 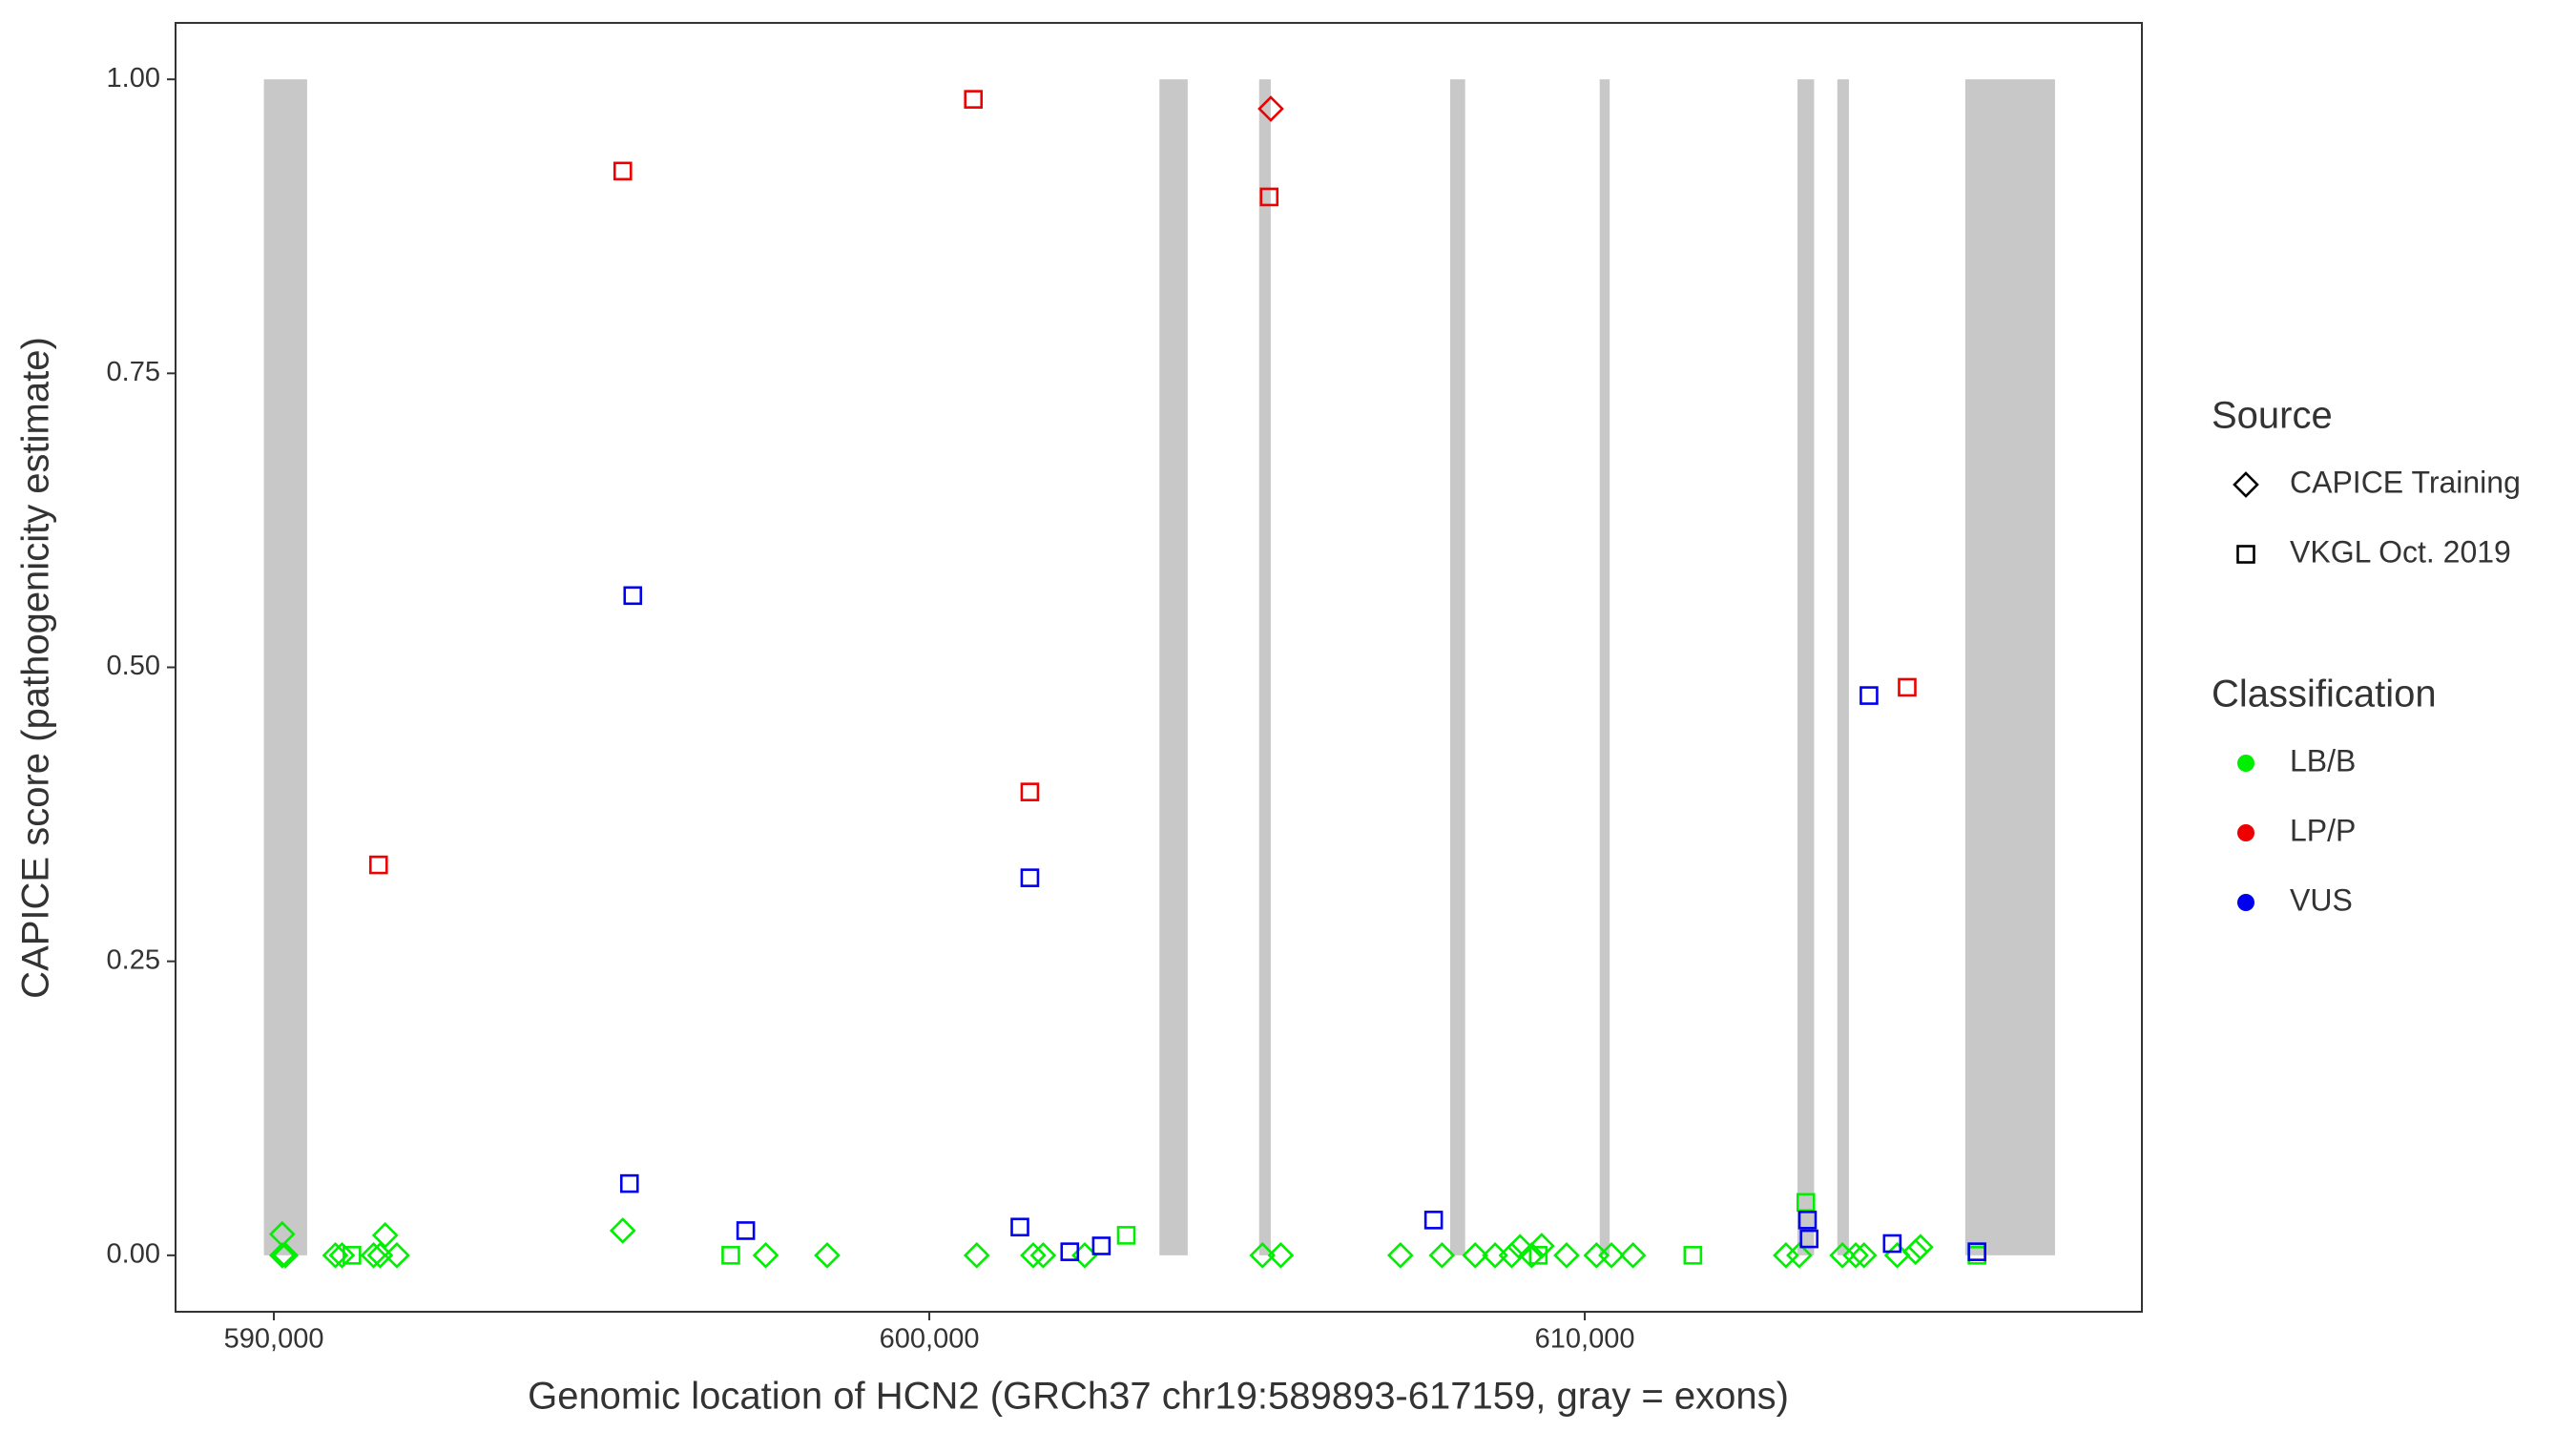 I want to click on y-axis-title: CAPICE score (pathogenicity estimate), so click(x=36, y=668).